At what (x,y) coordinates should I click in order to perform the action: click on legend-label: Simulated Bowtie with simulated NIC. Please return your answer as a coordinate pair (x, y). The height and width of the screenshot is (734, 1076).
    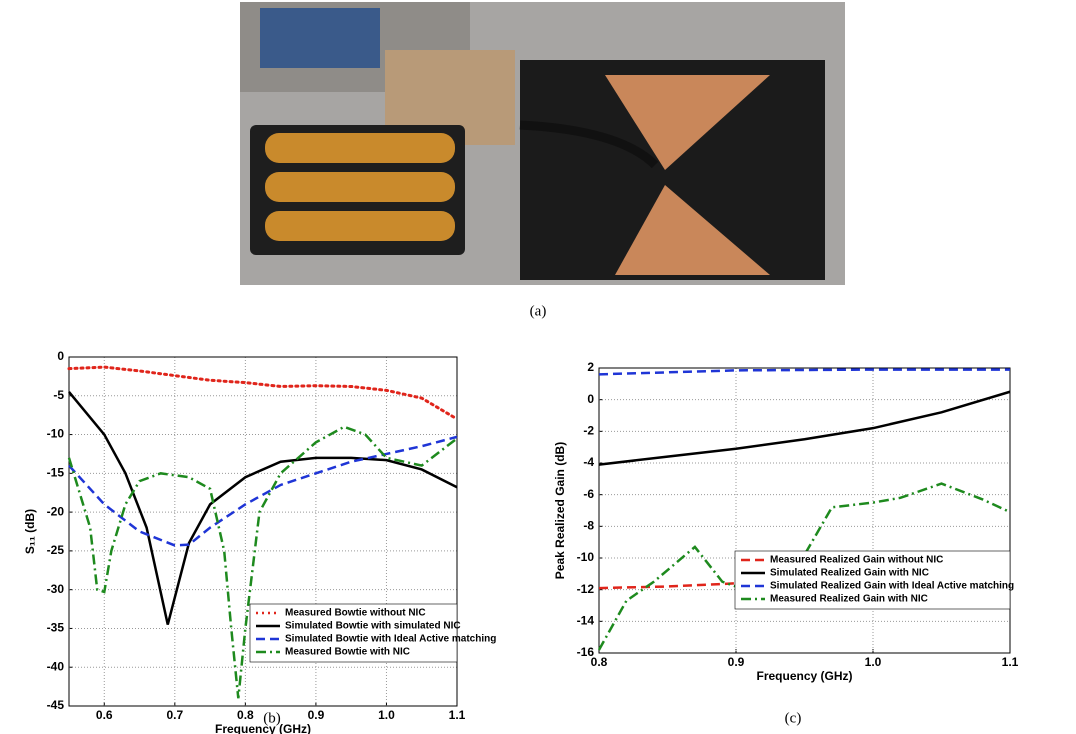
    Looking at the image, I should click on (373, 626).